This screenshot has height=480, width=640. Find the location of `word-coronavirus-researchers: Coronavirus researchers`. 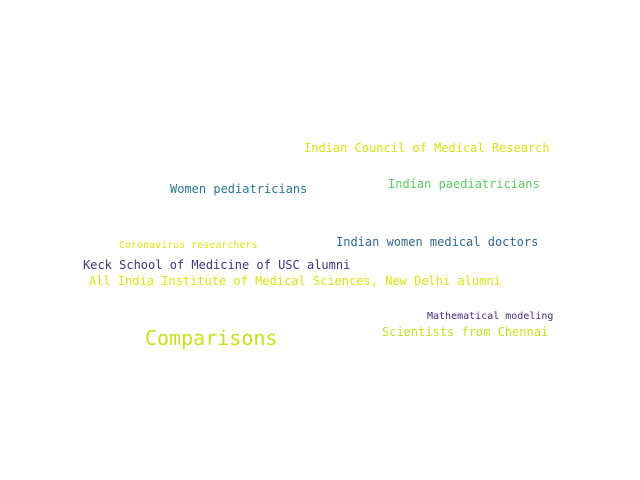

word-coronavirus-researchers: Coronavirus researchers is located at coordinates (188, 245).